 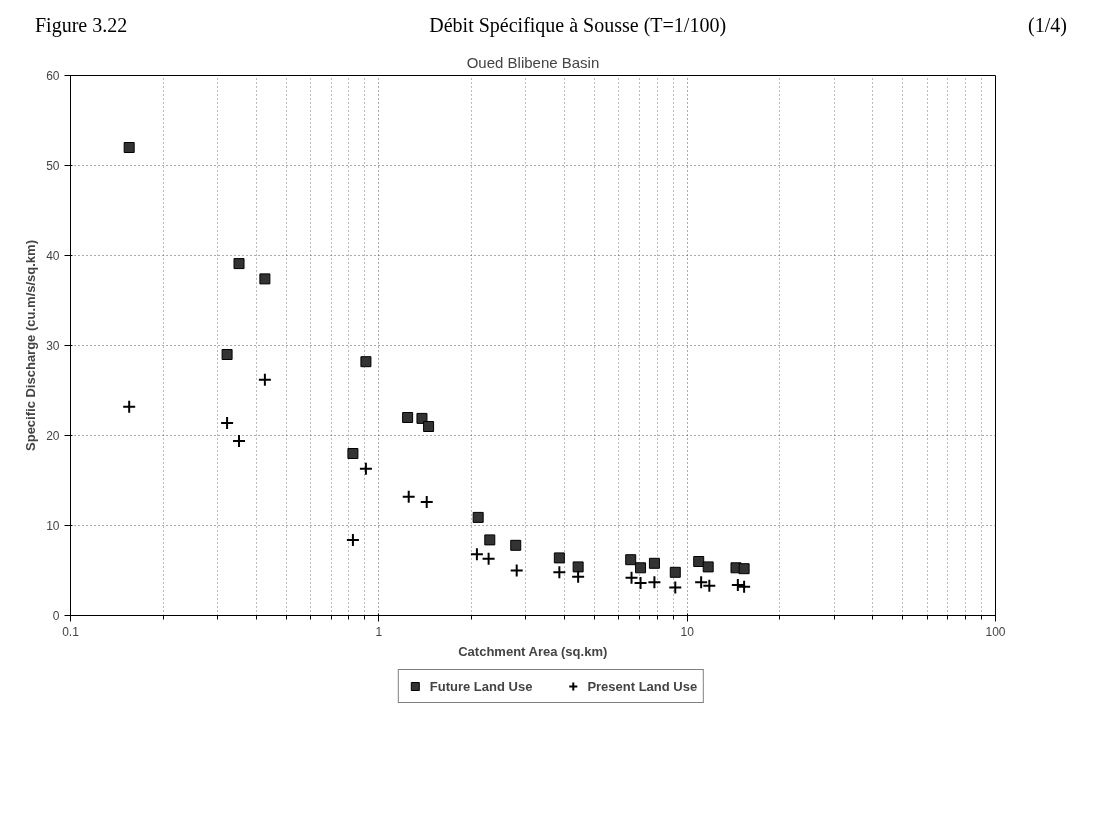 What do you see at coordinates (53, 76) in the screenshot?
I see `y-tick-label: 60` at bounding box center [53, 76].